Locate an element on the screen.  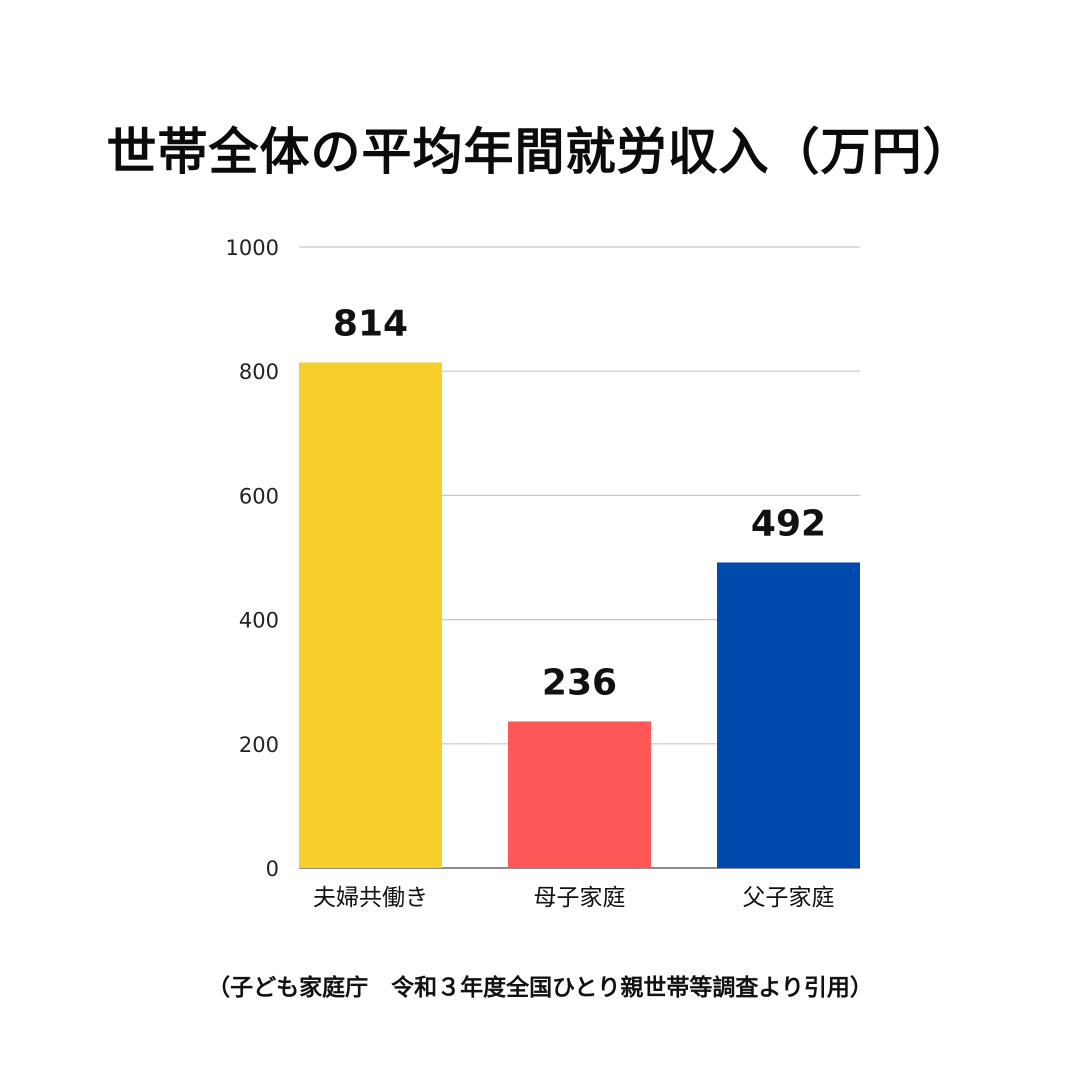
y-tick-label: 0 is located at coordinates (272, 869).